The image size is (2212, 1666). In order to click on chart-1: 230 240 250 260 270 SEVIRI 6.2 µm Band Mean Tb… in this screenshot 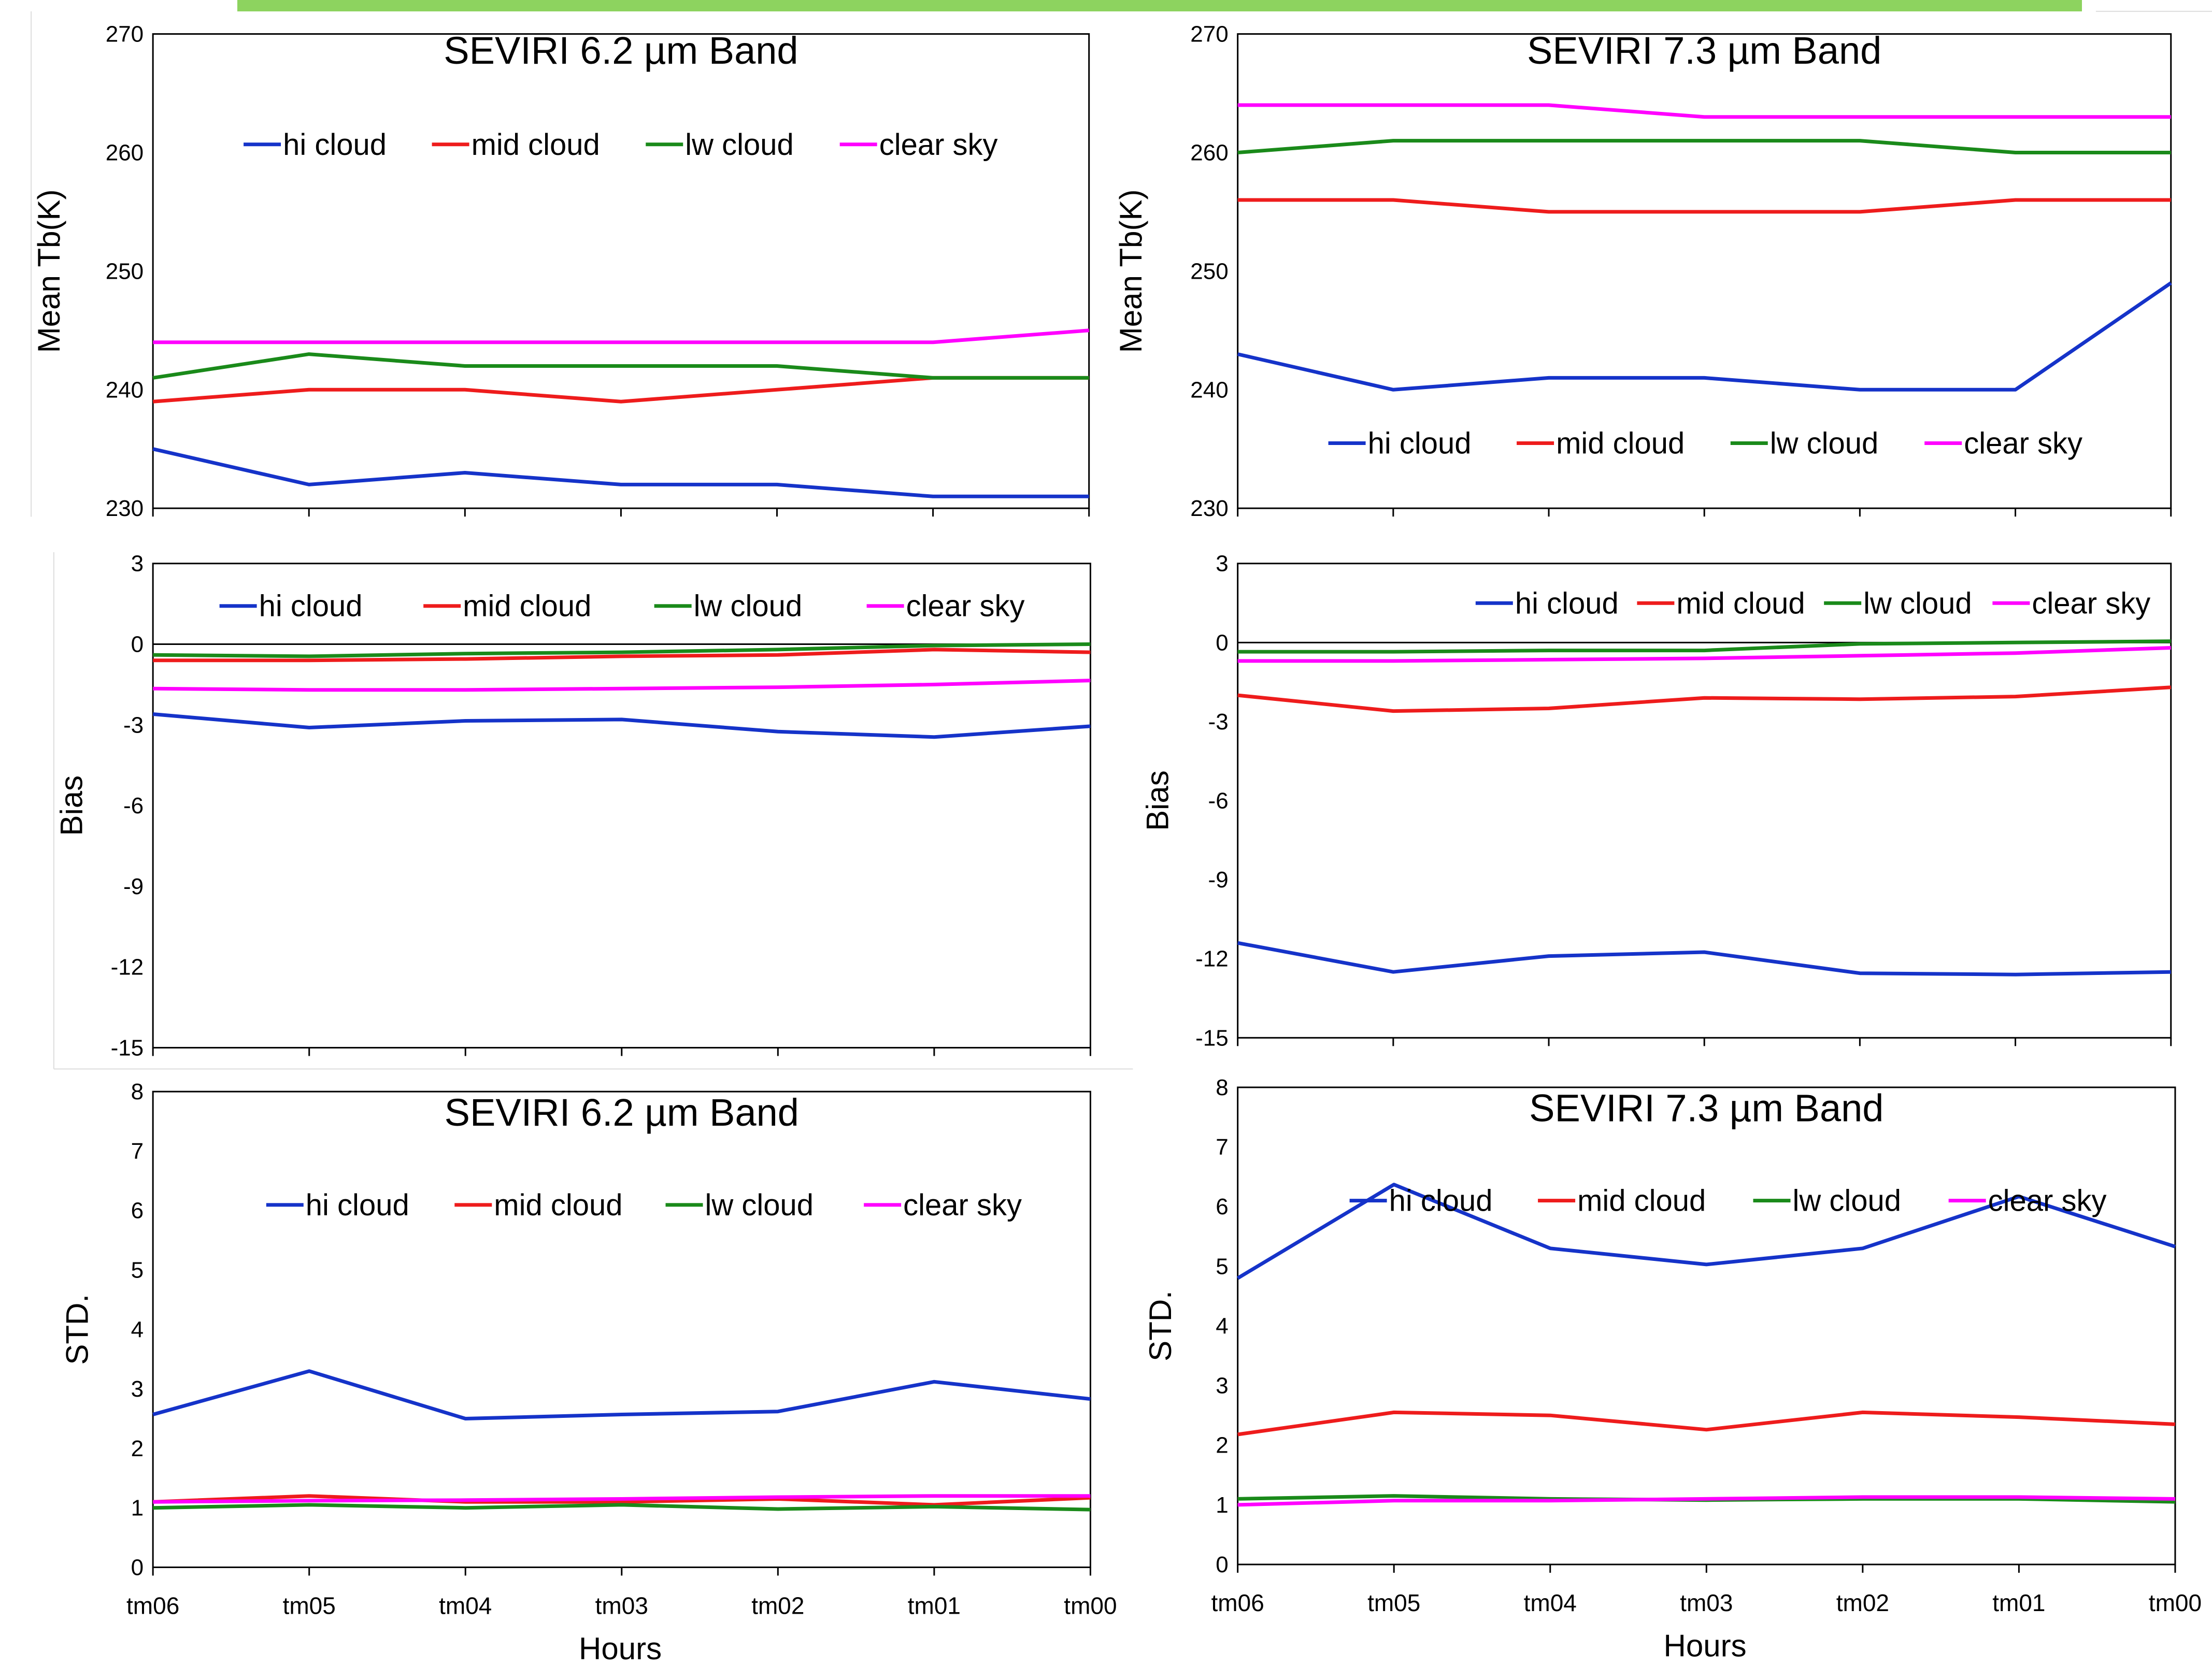, I will do `click(561, 271)`.